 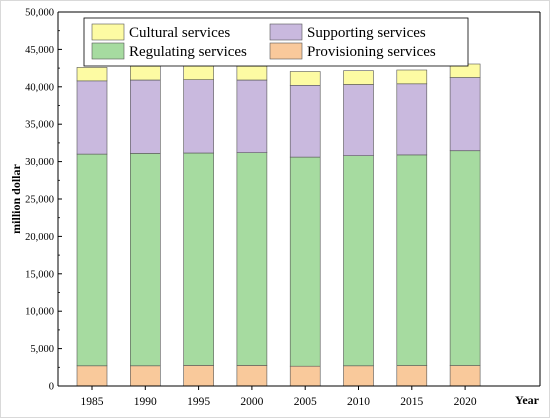 I want to click on bar-segment-regulating-services-2010, so click(x=358, y=261).